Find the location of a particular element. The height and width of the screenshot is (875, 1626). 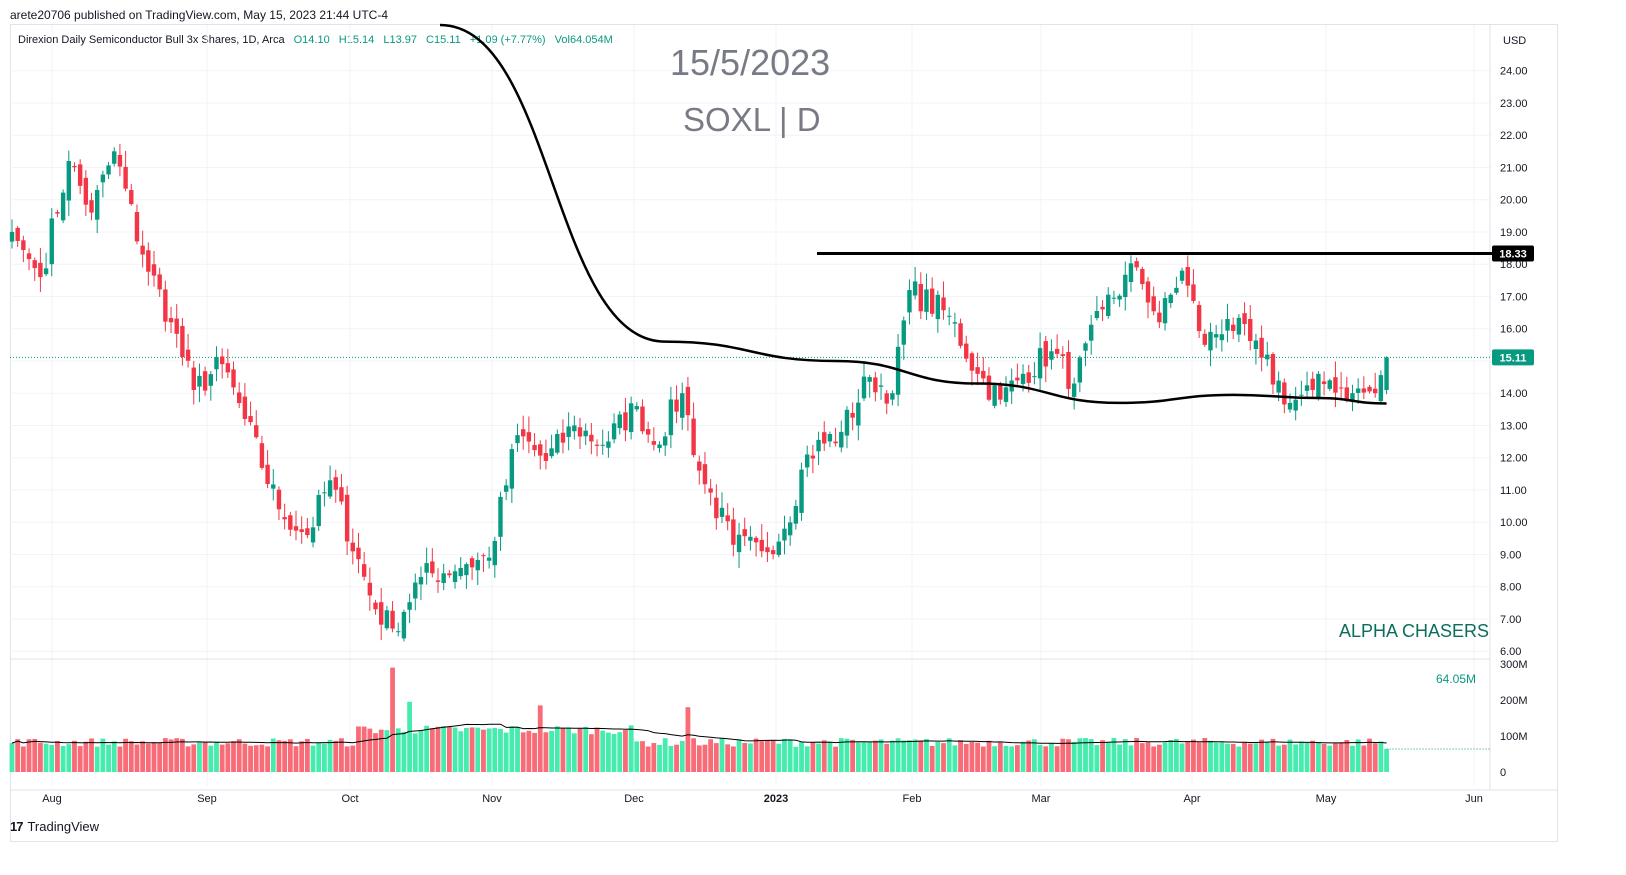

footer-brand: TradingView is located at coordinates (63, 826).